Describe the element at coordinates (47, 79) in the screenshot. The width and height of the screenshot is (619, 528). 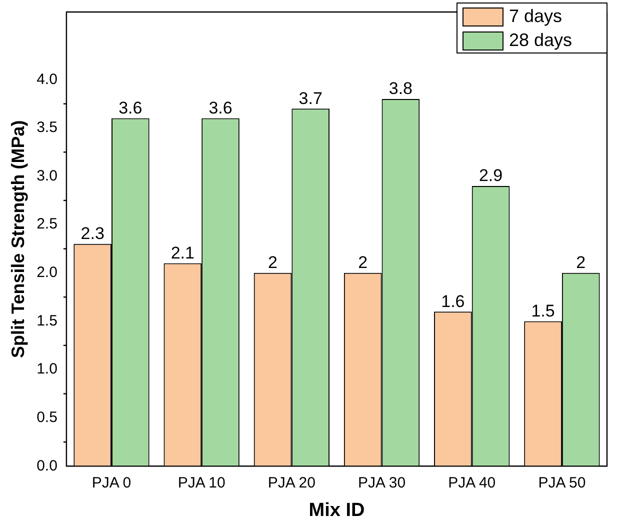
I see `y-tick-label: 4.0` at that location.